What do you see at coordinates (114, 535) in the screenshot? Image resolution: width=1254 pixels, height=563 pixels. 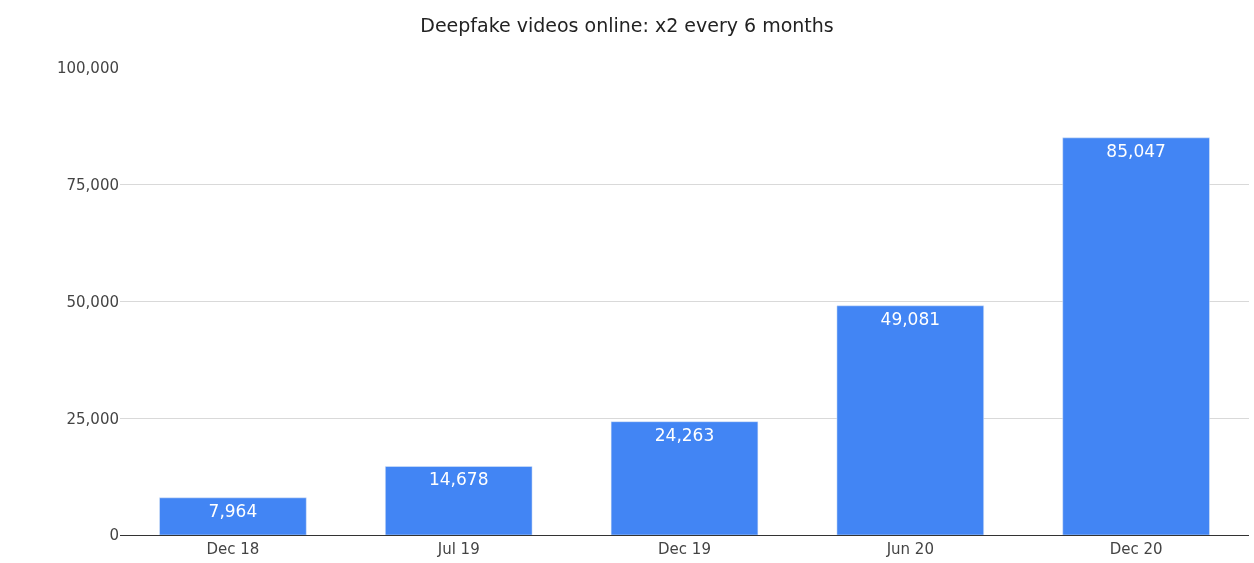 I see `y-tick-label: 0` at bounding box center [114, 535].